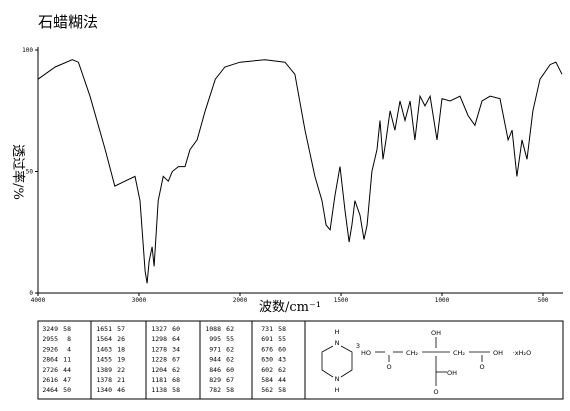  Describe the element at coordinates (267, 390) in the screenshot. I see `table-wavenumber: 562` at that location.